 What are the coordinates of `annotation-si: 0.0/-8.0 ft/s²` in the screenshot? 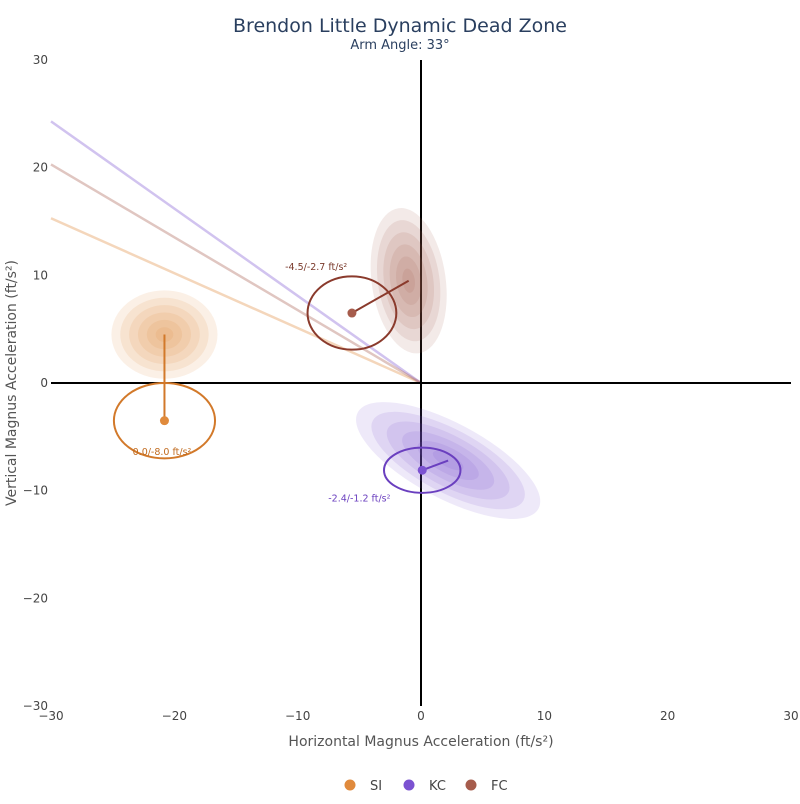 It's located at (162, 452).